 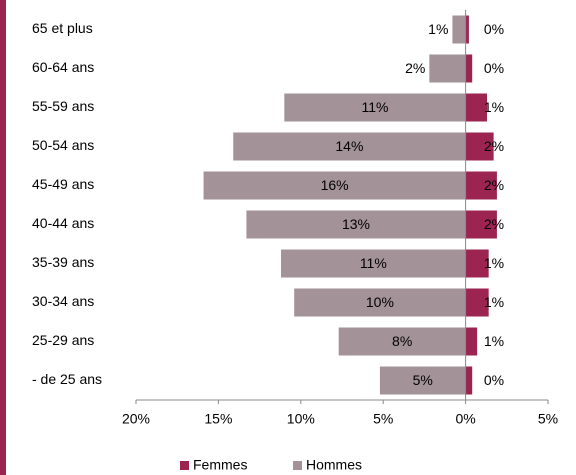 I want to click on y-tick-label: - de 25 ans, so click(x=67, y=379).